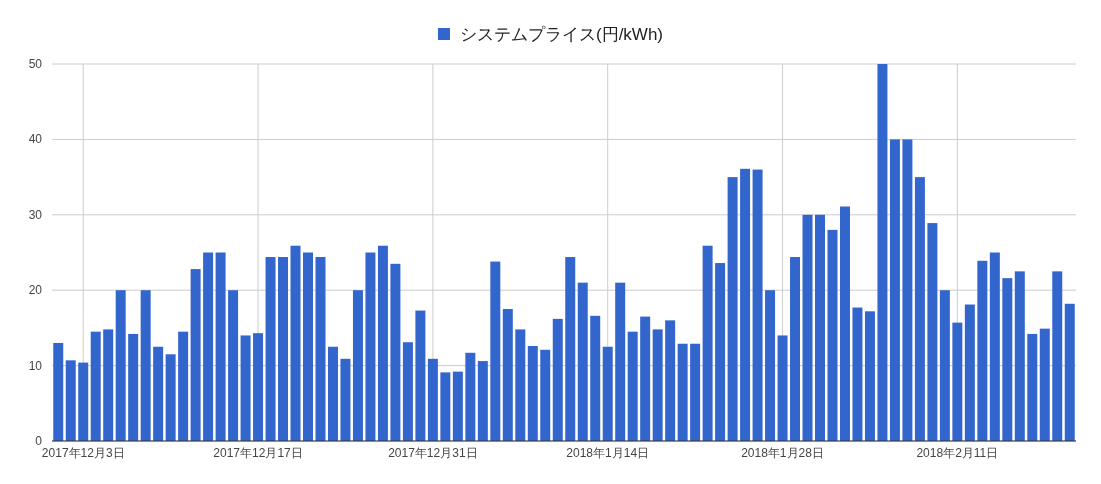  Describe the element at coordinates (35, 290) in the screenshot. I see `y-tick-label: 20` at that location.